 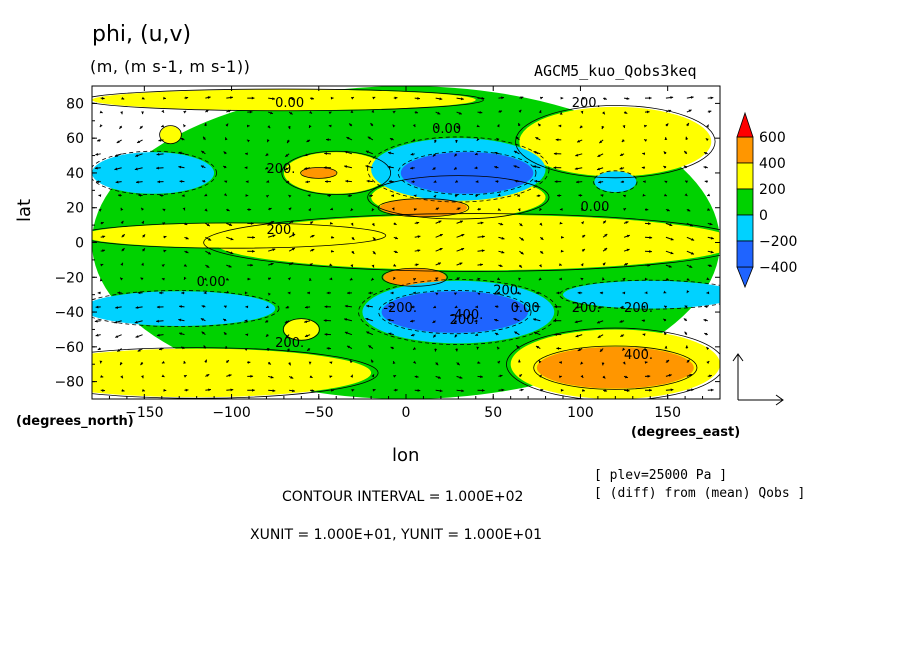 What do you see at coordinates (745, 277) in the screenshot?
I see `colorbar-low-arrow` at bounding box center [745, 277].